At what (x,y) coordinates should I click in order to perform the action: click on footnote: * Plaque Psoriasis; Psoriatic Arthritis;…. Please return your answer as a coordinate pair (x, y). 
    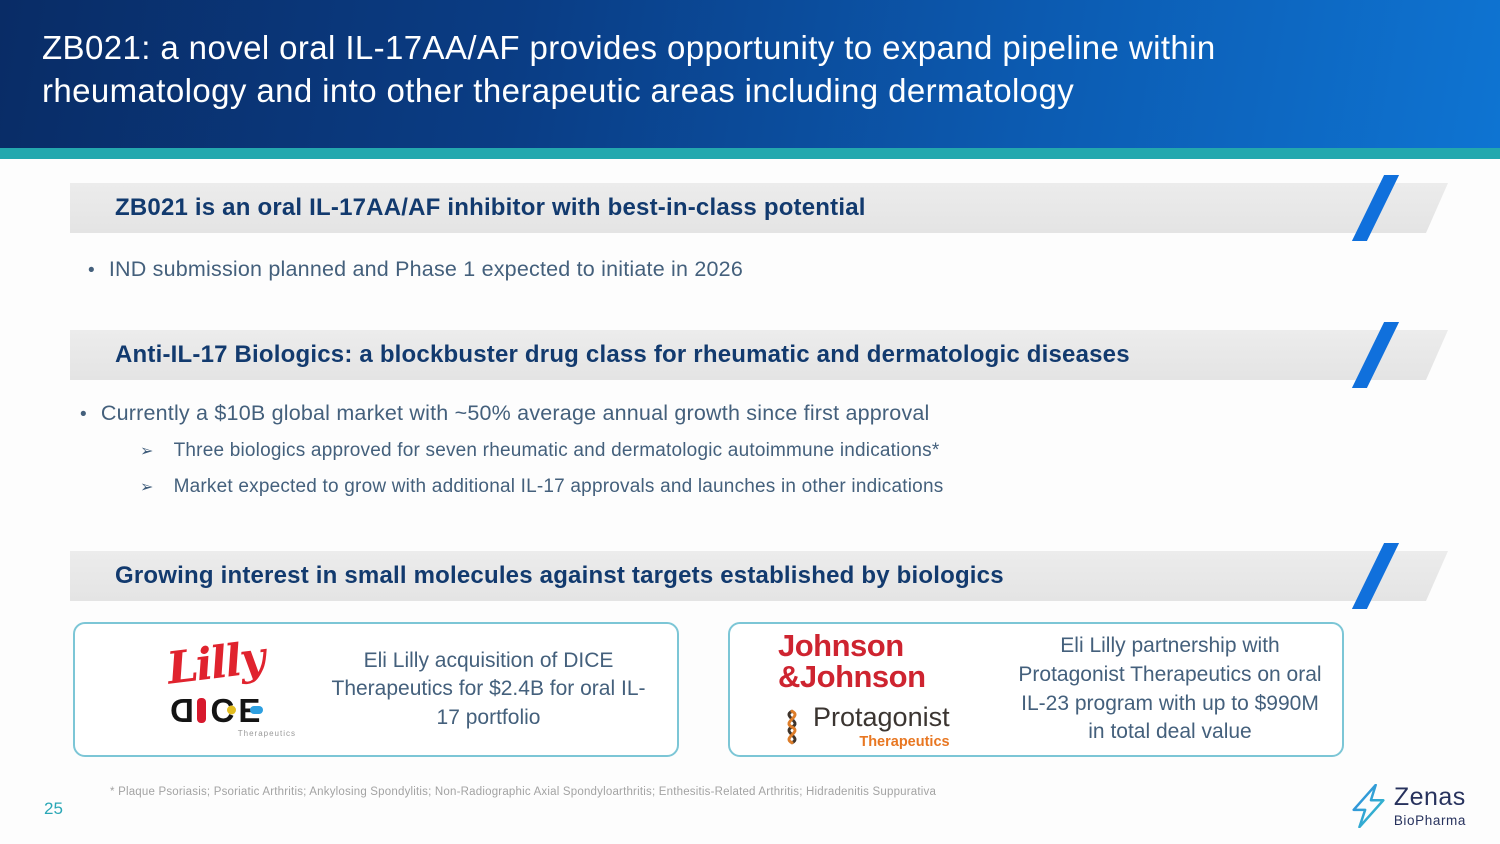
    Looking at the image, I should click on (523, 792).